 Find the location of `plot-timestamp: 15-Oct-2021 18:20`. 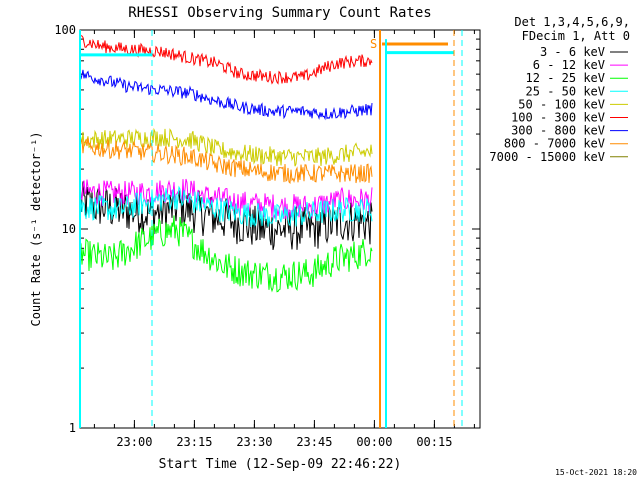

plot-timestamp: 15-Oct-2021 18:20 is located at coordinates (596, 472).